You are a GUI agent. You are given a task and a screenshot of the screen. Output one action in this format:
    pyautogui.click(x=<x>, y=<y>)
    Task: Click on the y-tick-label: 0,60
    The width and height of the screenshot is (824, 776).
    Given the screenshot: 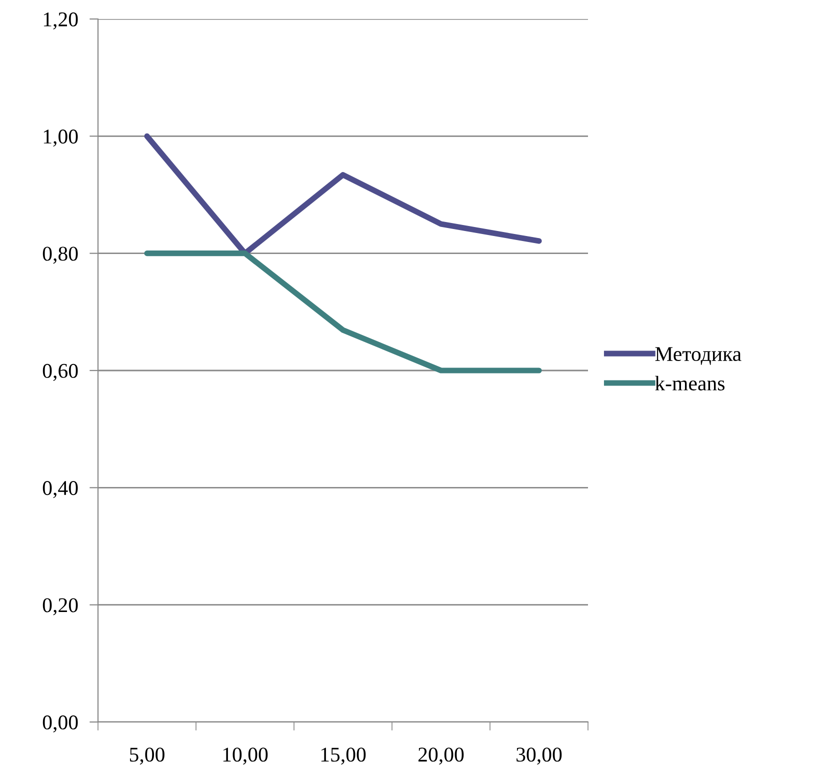 What is the action you would take?
    pyautogui.click(x=60, y=372)
    